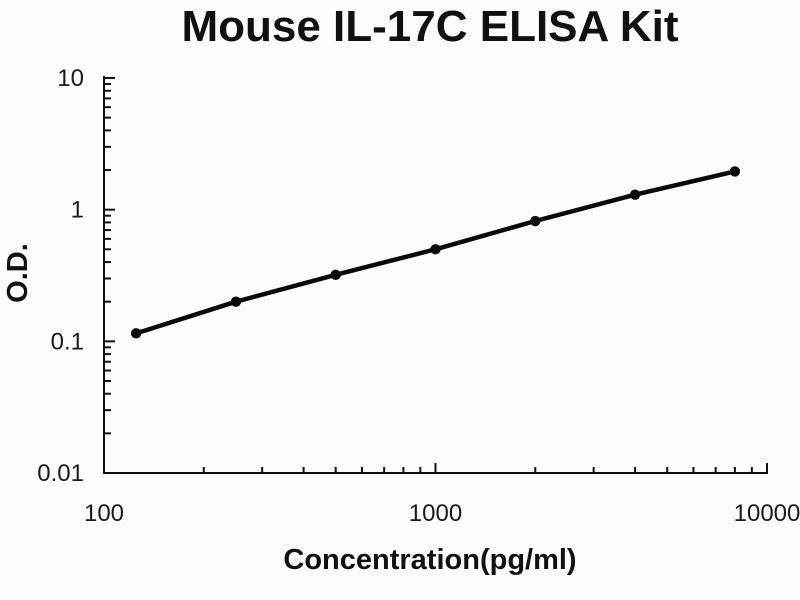  What do you see at coordinates (67, 341) in the screenshot?
I see `y-tick-label: 0.1` at bounding box center [67, 341].